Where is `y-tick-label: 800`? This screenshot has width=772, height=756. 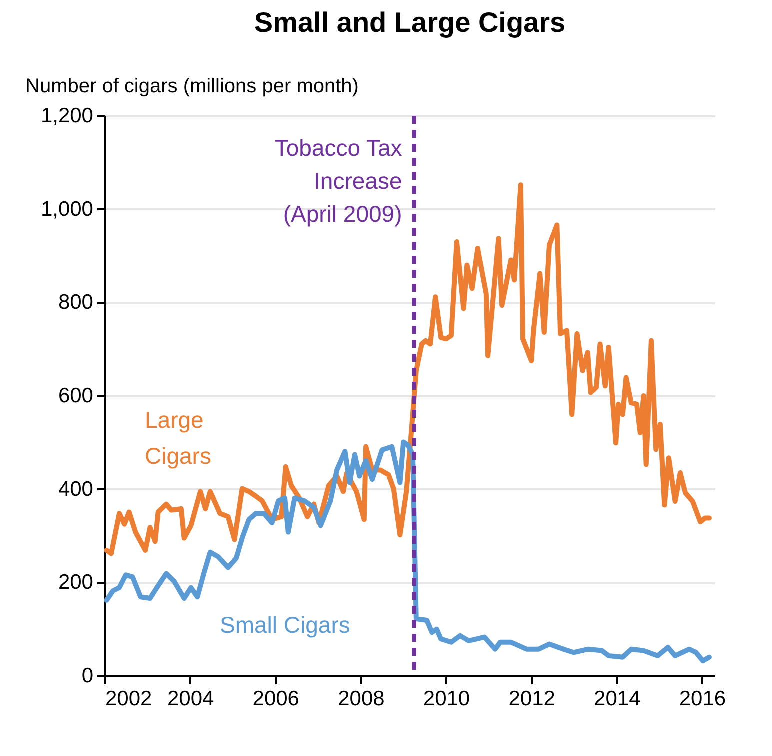 y-tick-label: 800 is located at coordinates (76, 302).